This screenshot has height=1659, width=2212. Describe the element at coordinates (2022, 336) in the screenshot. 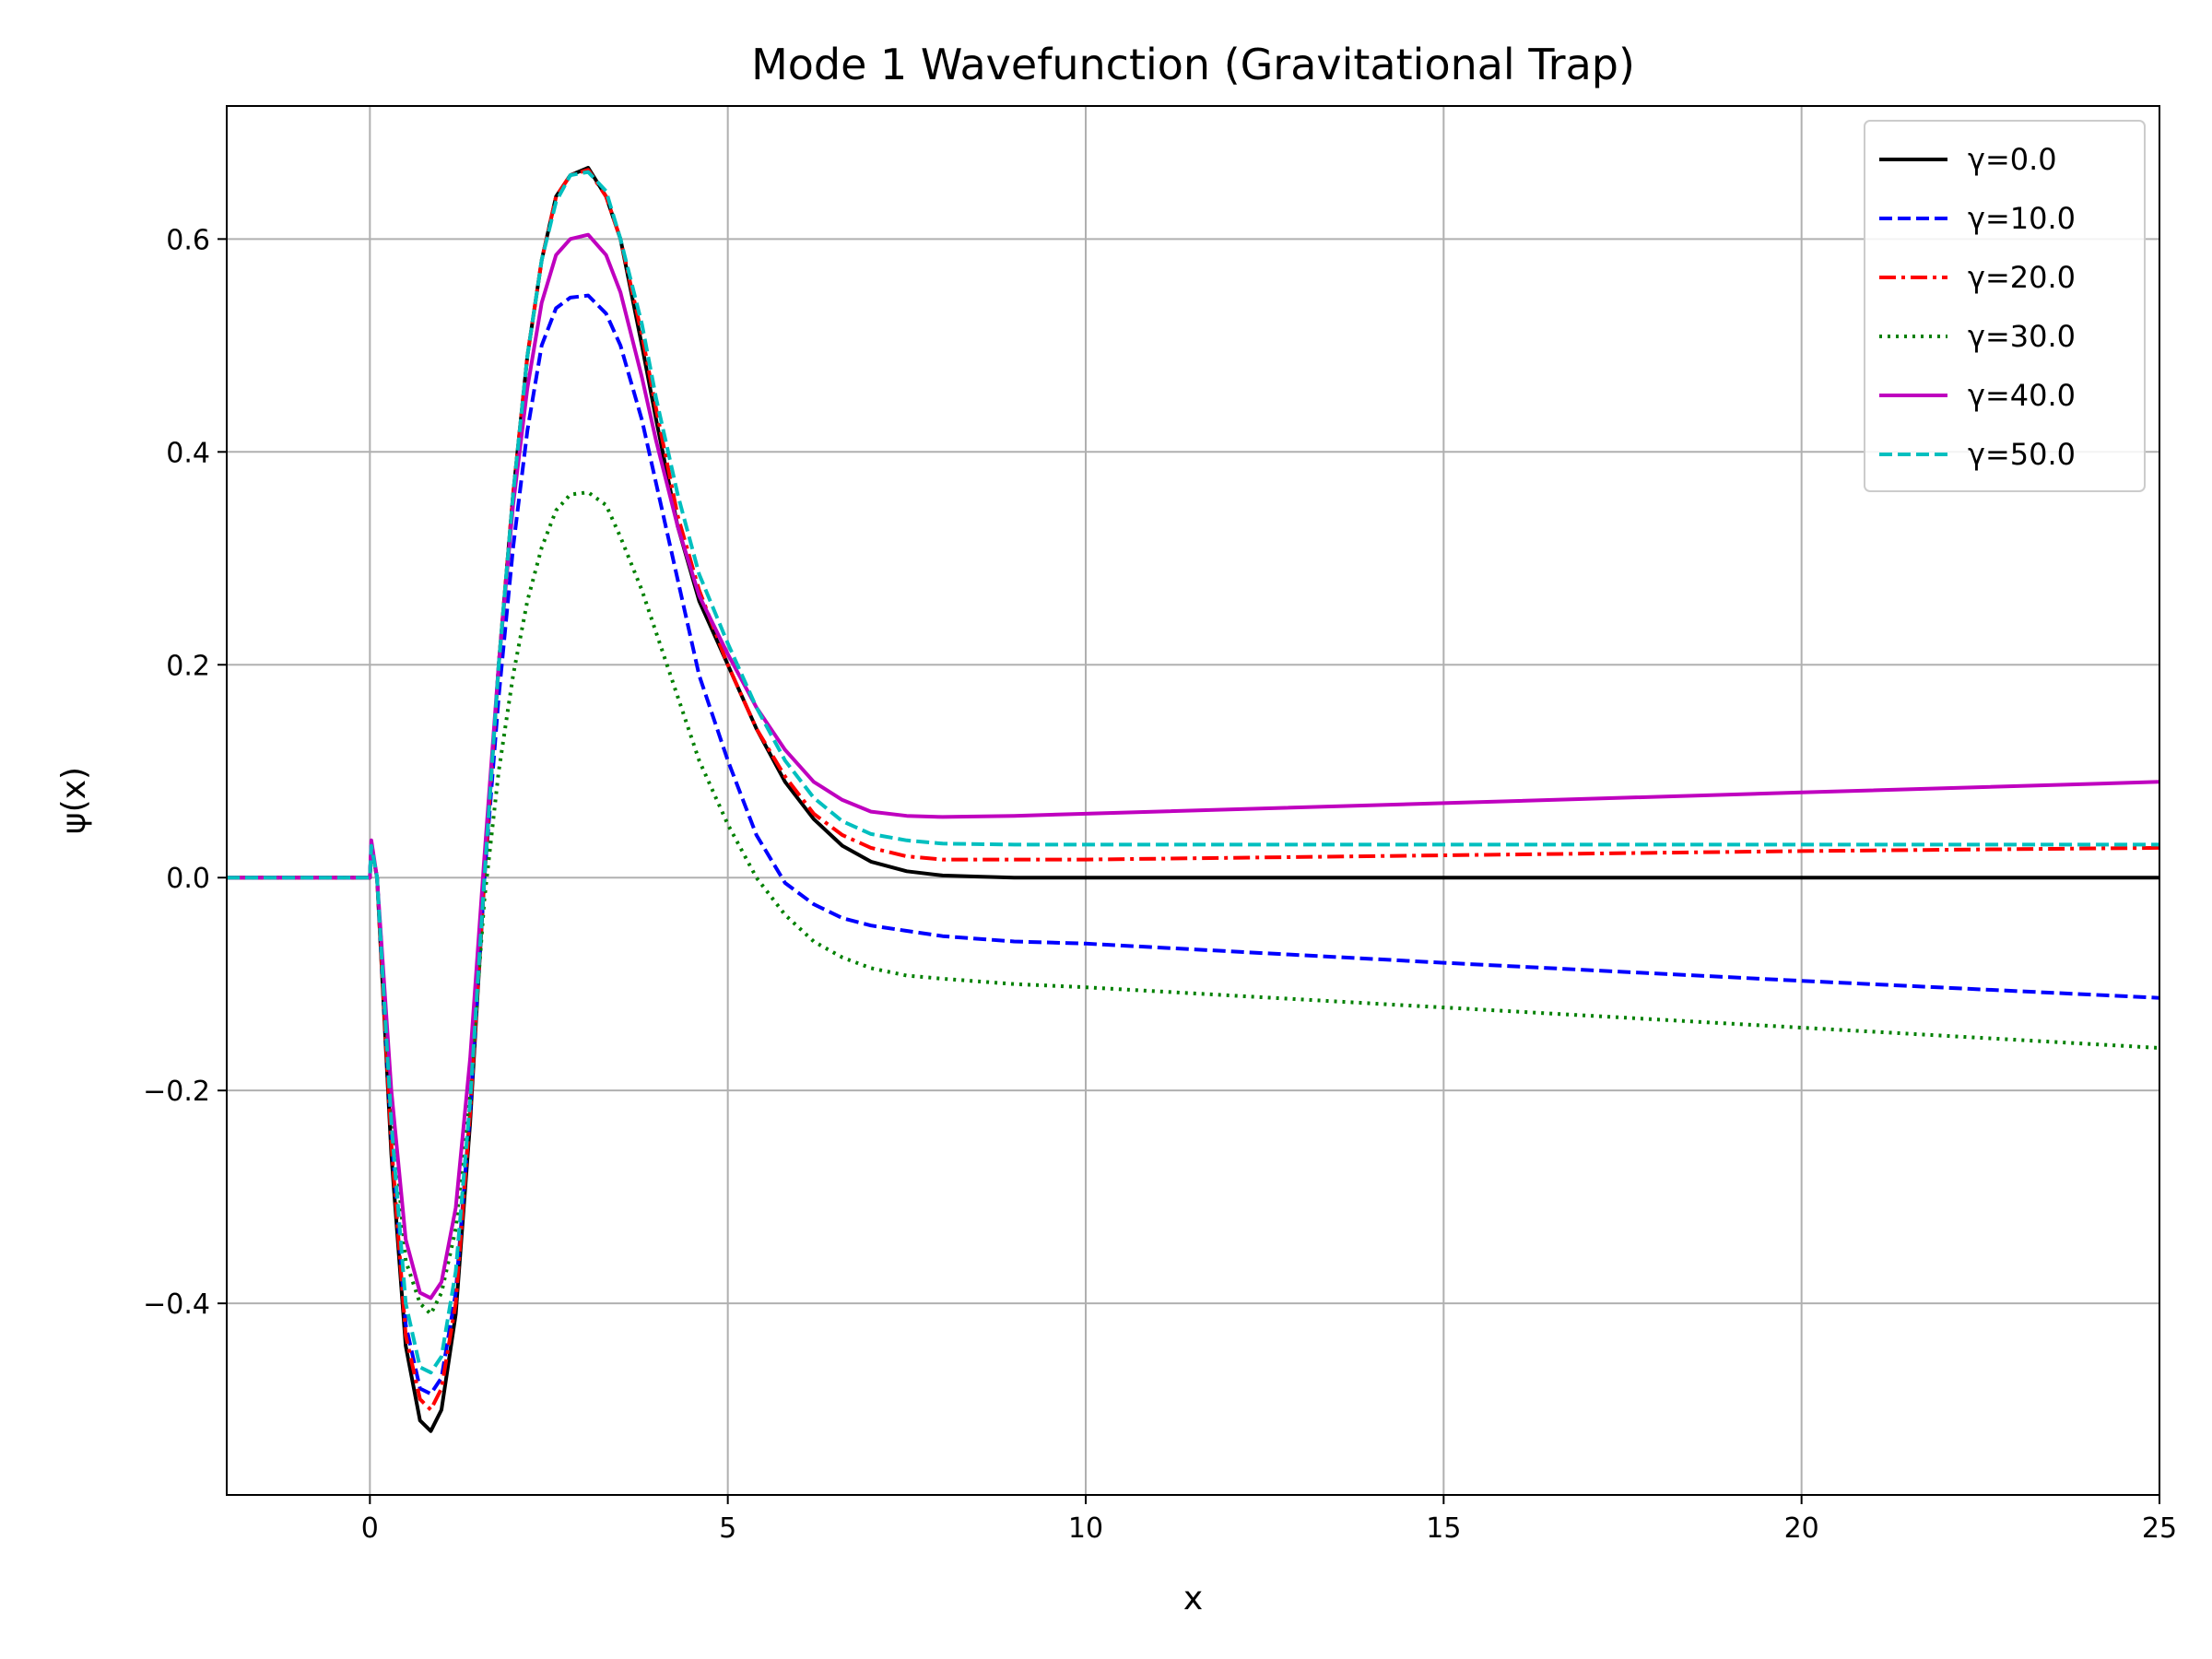

I see `legend-entry-3: γ=30.0` at that location.